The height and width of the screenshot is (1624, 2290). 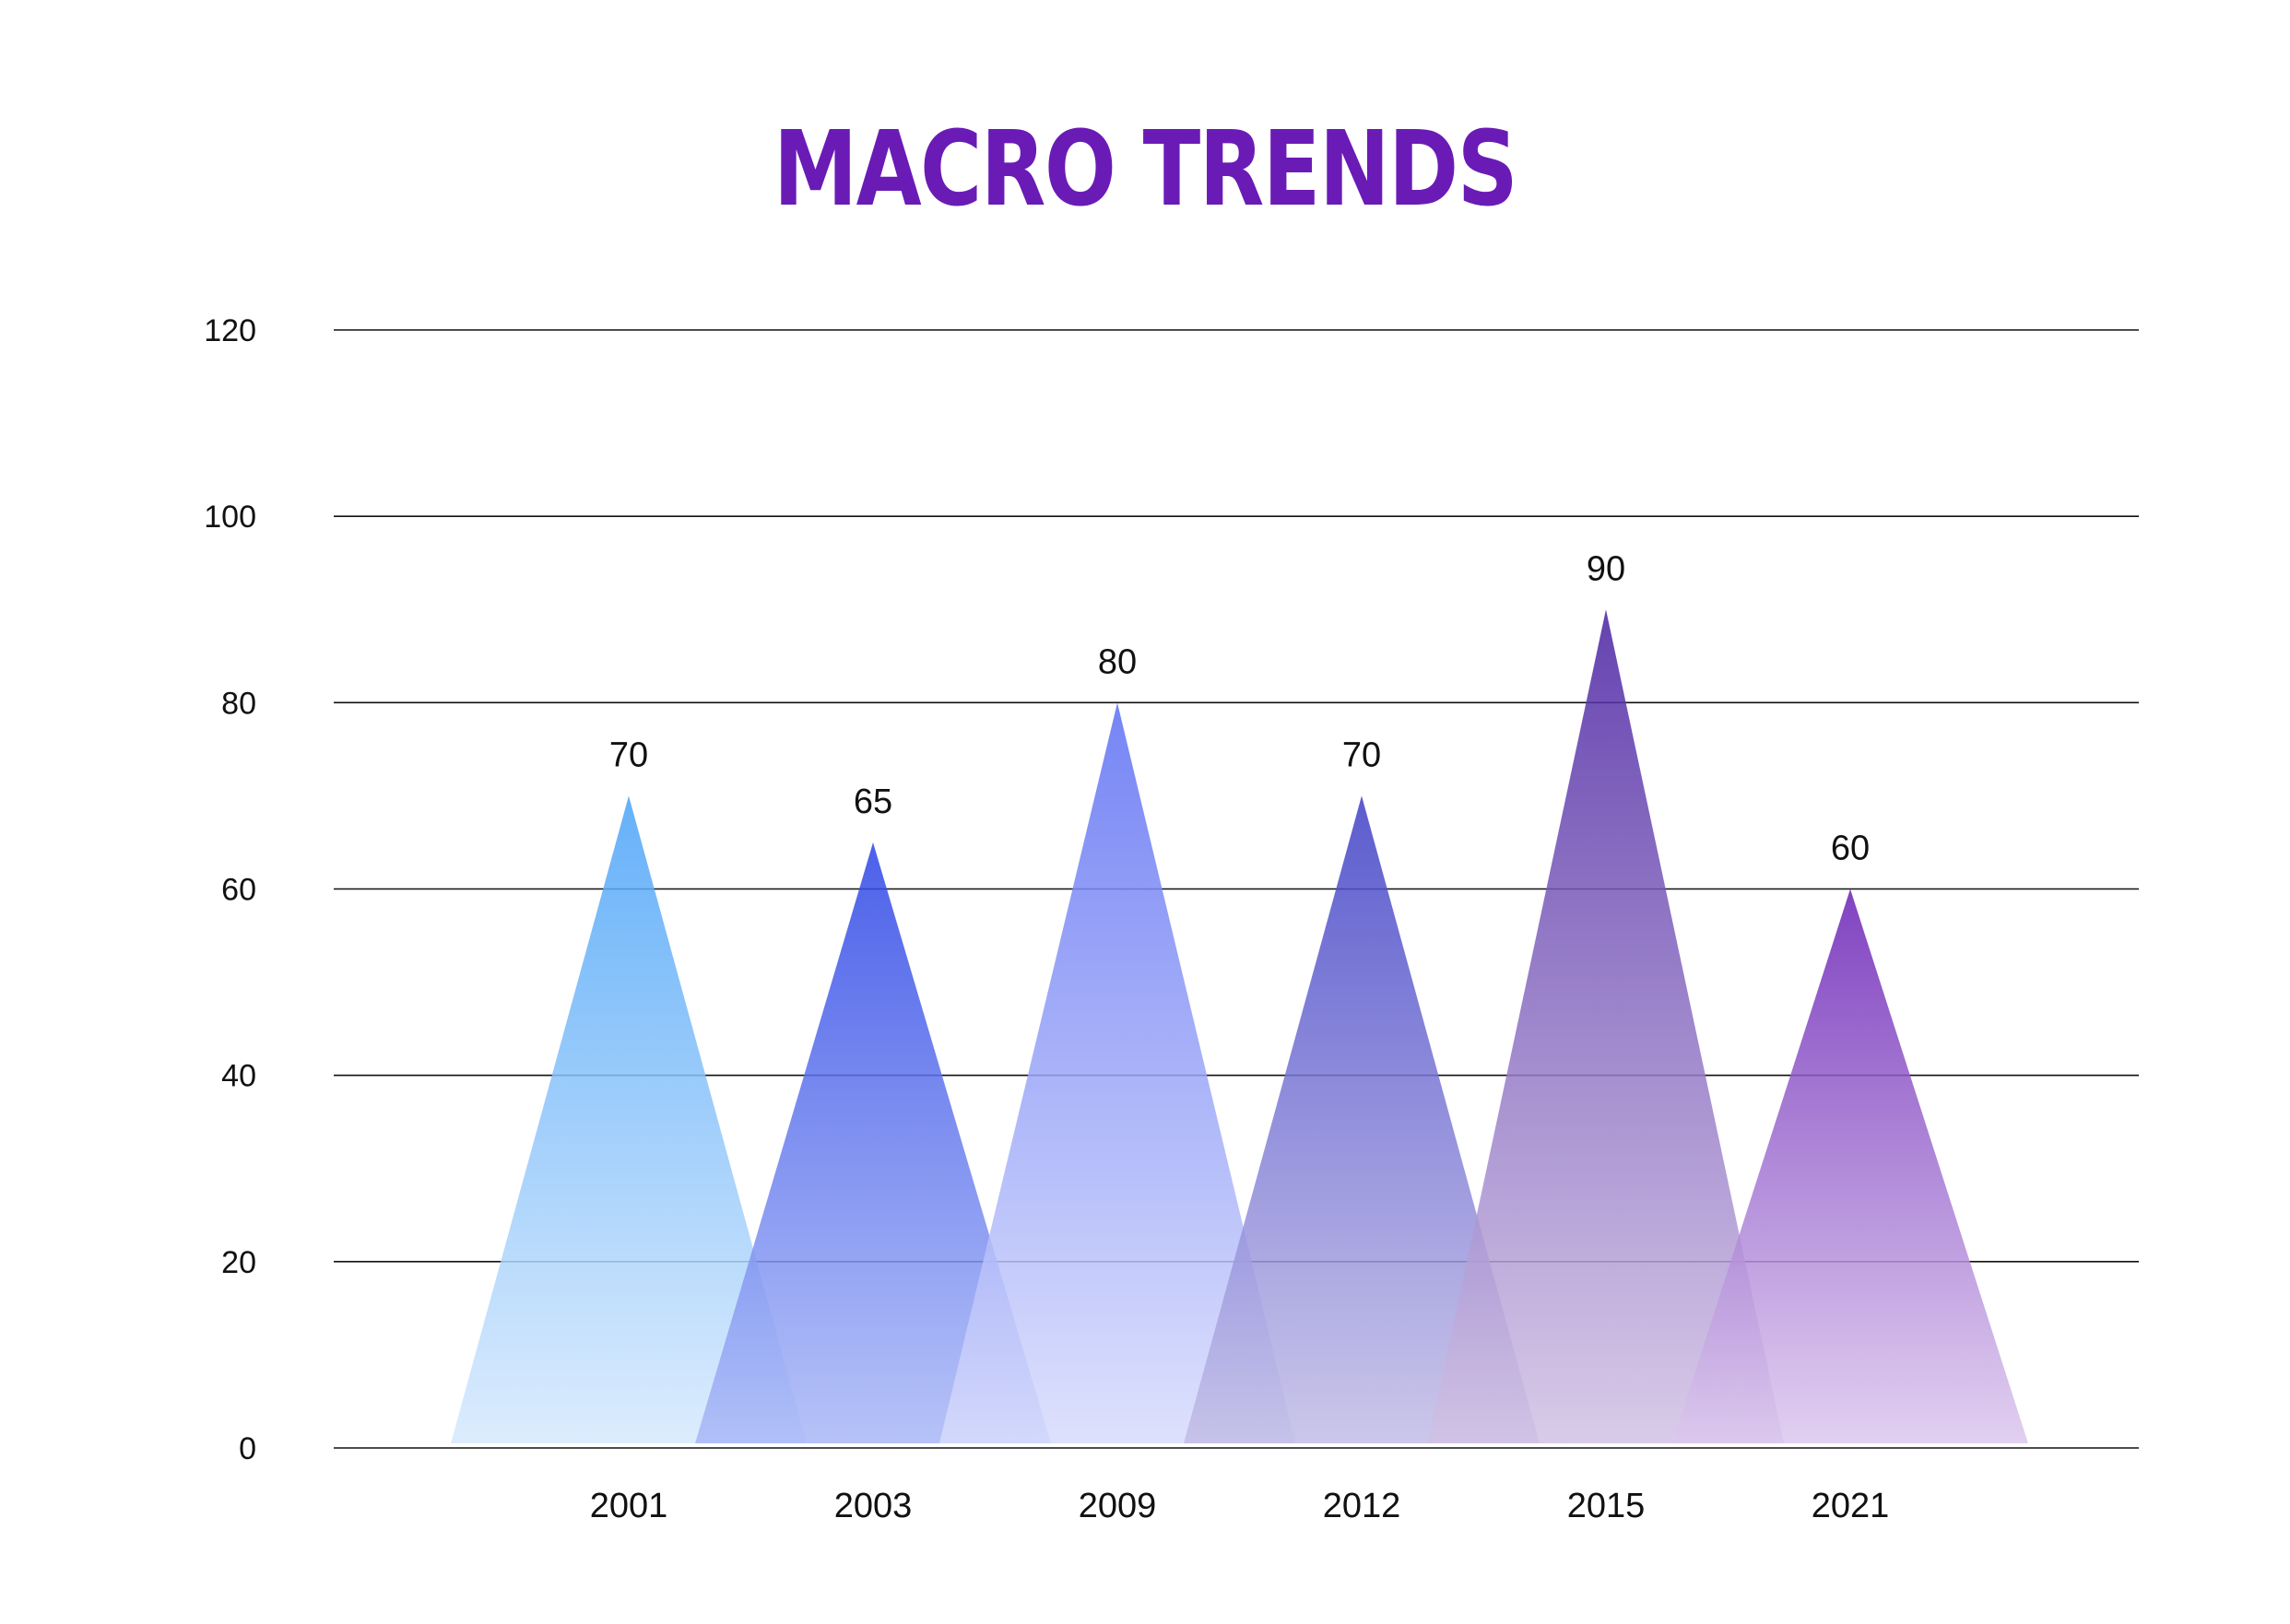 What do you see at coordinates (1362, 1119) in the screenshot?
I see `triangle-bar-2012` at bounding box center [1362, 1119].